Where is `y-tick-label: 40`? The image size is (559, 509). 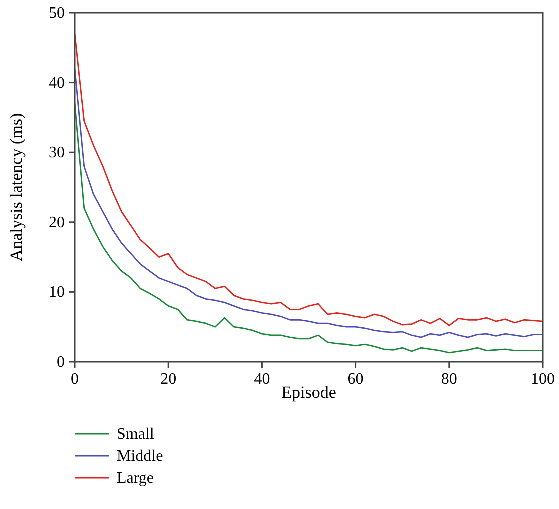 y-tick-label: 40 is located at coordinates (57, 83).